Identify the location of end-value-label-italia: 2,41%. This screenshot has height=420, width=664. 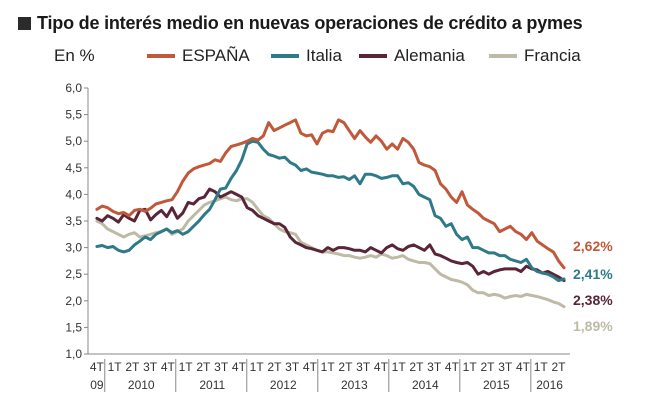
(593, 274).